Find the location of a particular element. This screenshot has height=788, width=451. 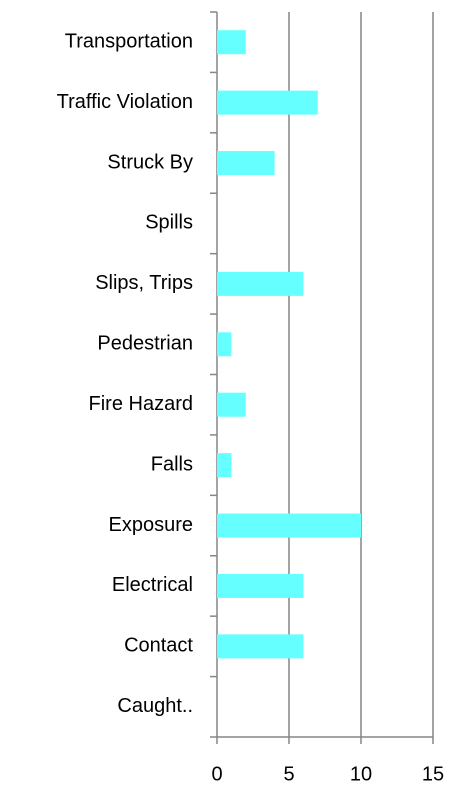

y-tick-label: Electrical is located at coordinates (152, 585).